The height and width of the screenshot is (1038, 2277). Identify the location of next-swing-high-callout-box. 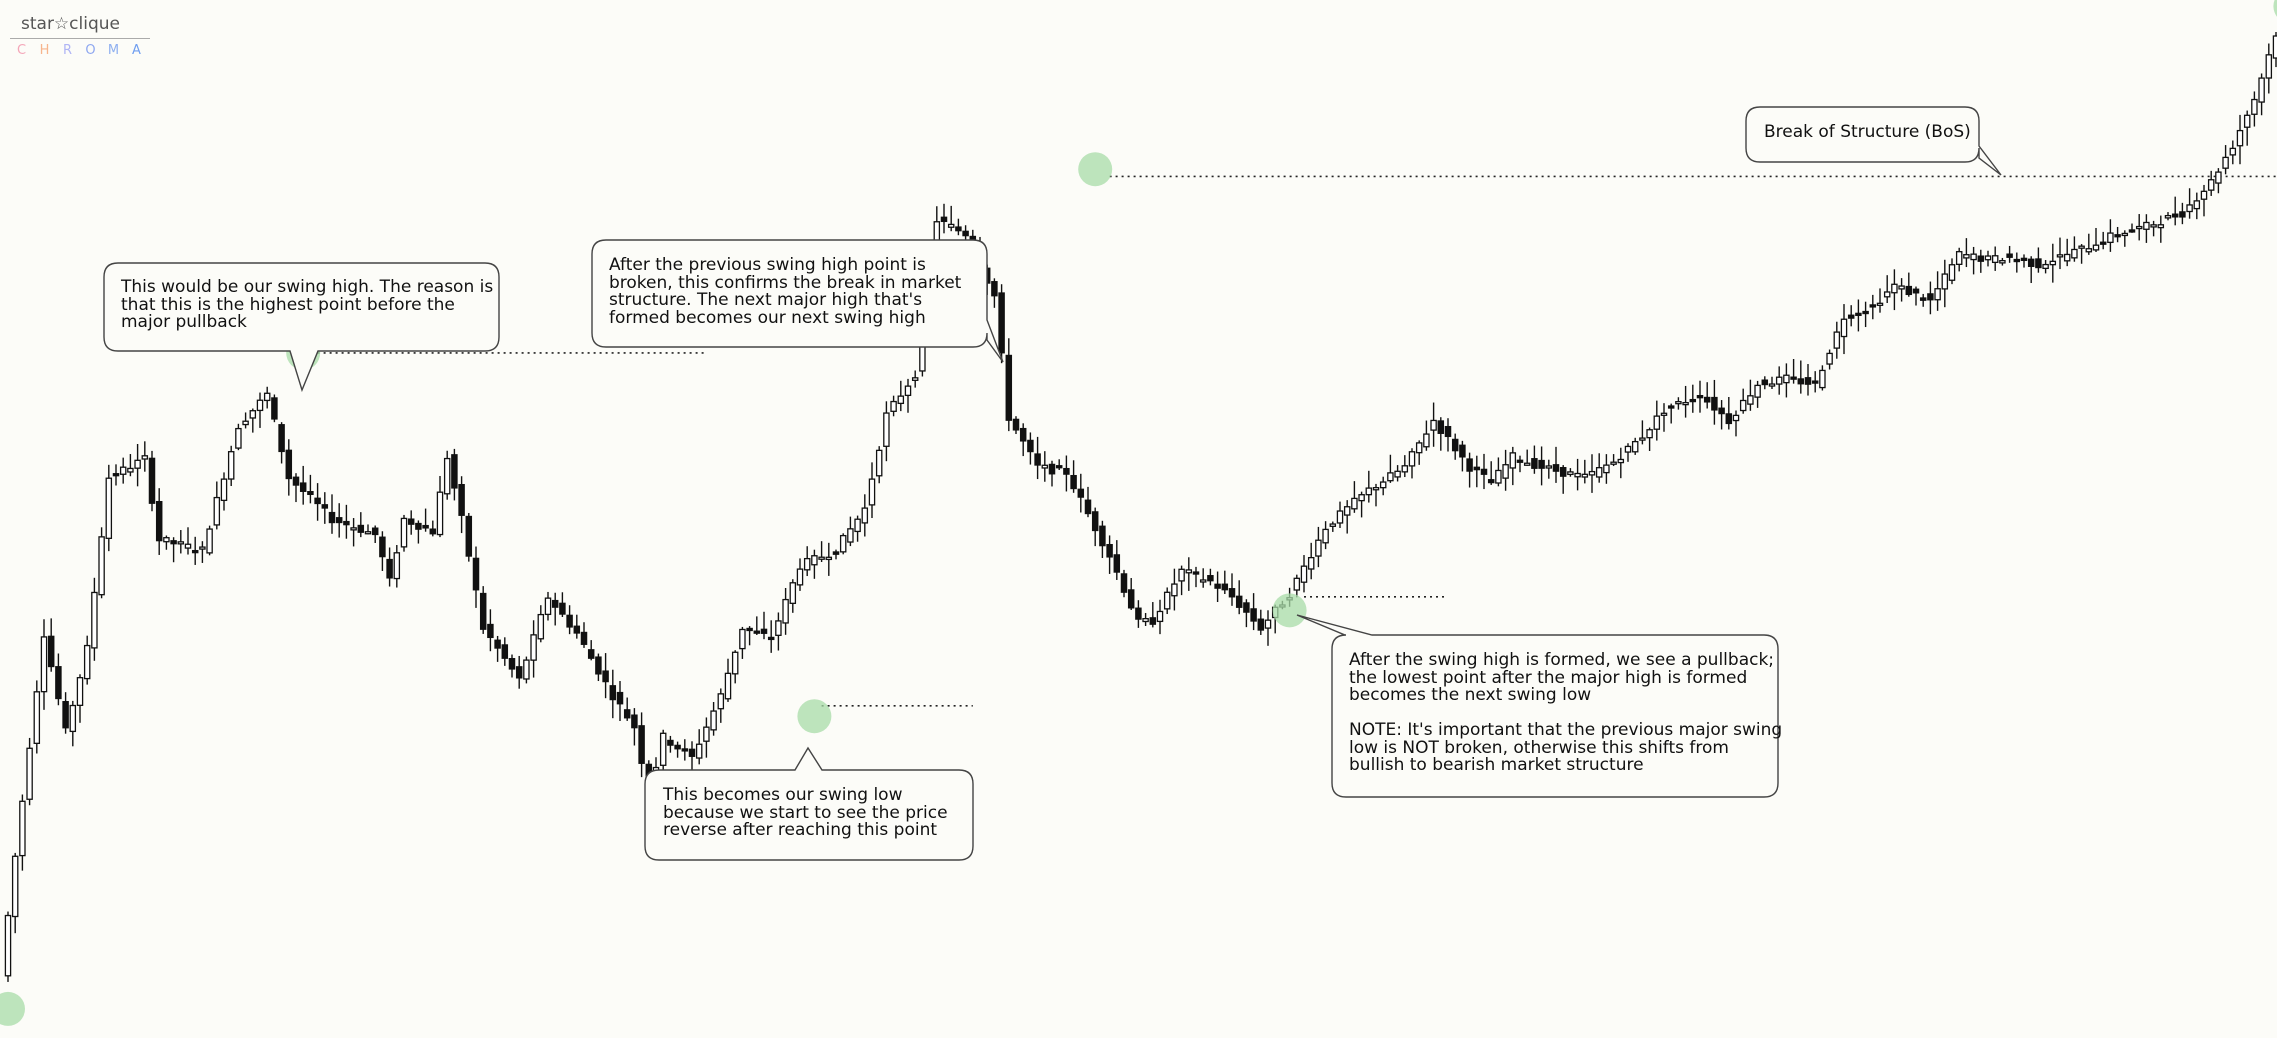
(797, 301).